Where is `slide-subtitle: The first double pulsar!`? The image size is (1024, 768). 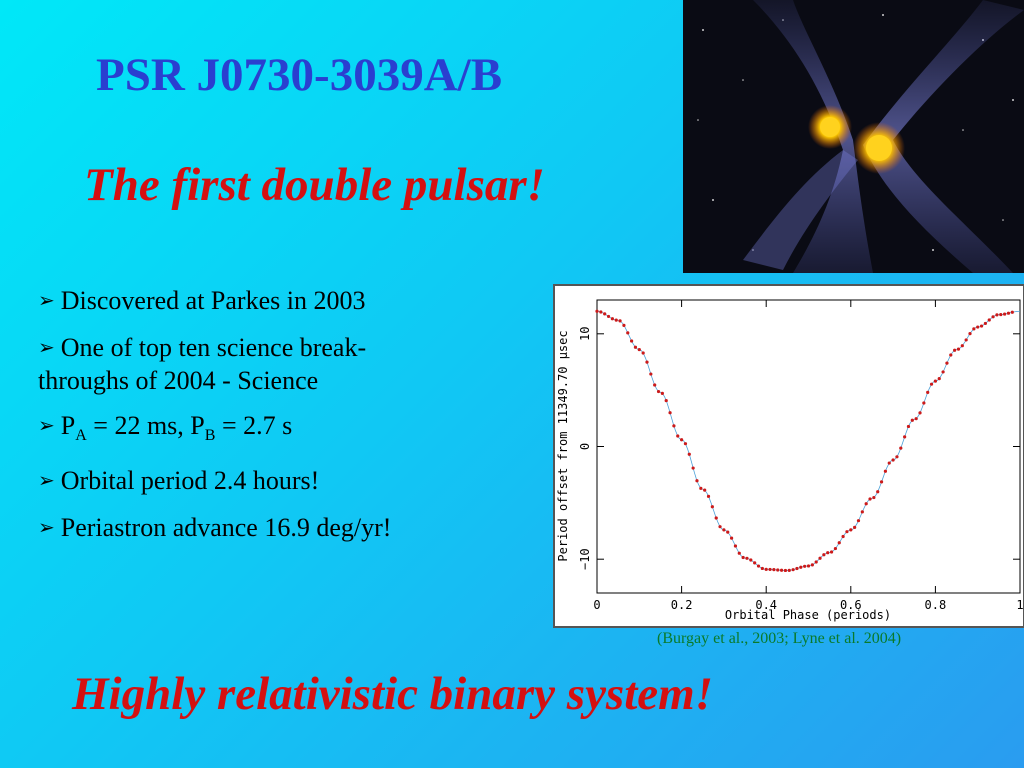
slide-subtitle: The first double pulsar! is located at coordinates (314, 185).